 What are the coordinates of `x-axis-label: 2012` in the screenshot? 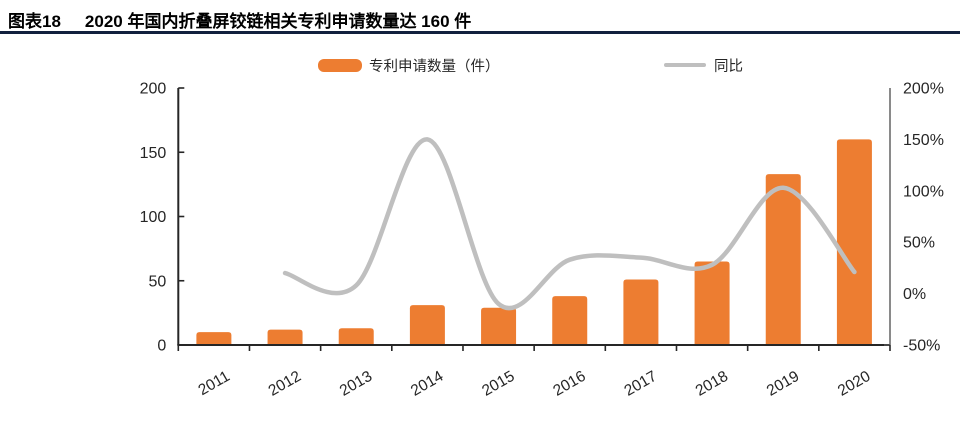 It's located at (285, 384).